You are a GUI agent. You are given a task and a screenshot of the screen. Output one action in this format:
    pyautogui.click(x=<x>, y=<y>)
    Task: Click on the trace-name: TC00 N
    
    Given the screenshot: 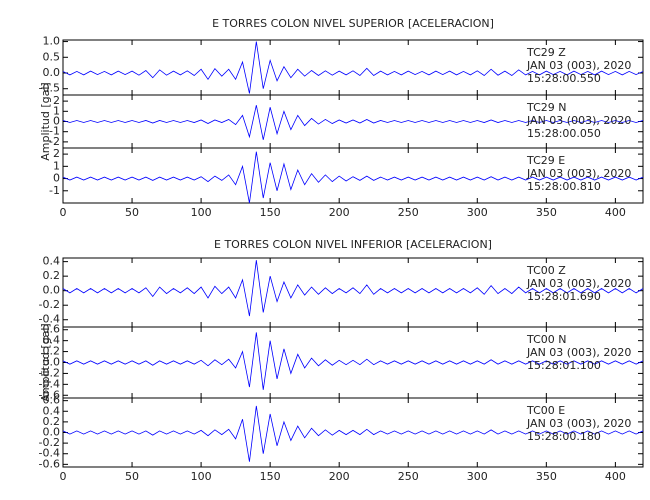 What is the action you would take?
    pyautogui.click(x=546, y=339)
    